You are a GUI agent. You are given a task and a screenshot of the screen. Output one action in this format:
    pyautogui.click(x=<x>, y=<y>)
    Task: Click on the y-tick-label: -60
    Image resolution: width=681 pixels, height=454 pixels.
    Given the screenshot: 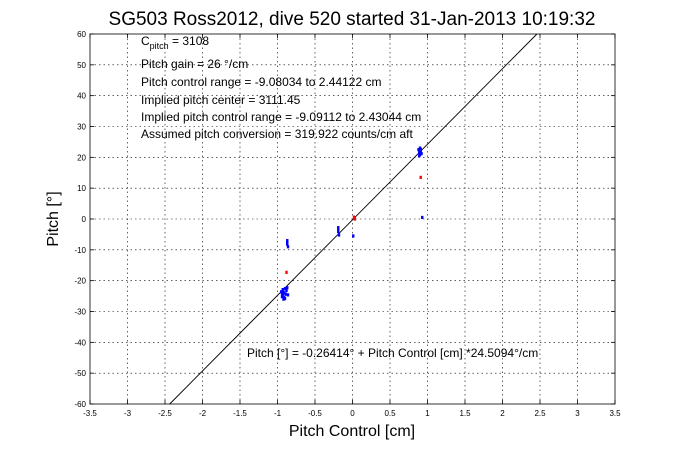 What is the action you would take?
    pyautogui.click(x=80, y=404)
    